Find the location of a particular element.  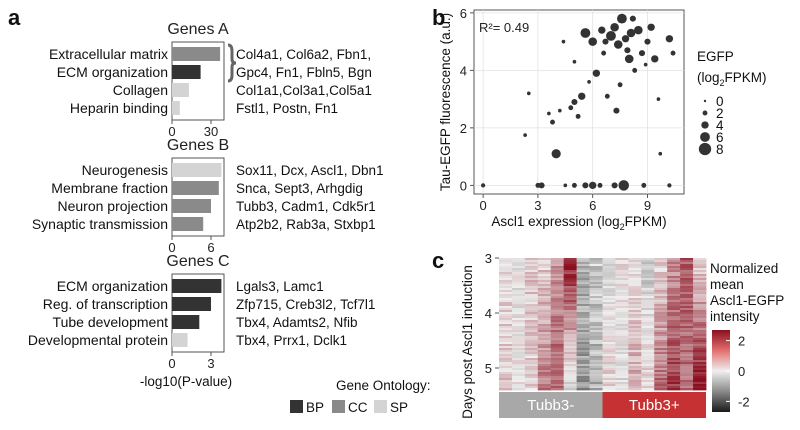

go-term-label: ECM organization is located at coordinates (112, 72).